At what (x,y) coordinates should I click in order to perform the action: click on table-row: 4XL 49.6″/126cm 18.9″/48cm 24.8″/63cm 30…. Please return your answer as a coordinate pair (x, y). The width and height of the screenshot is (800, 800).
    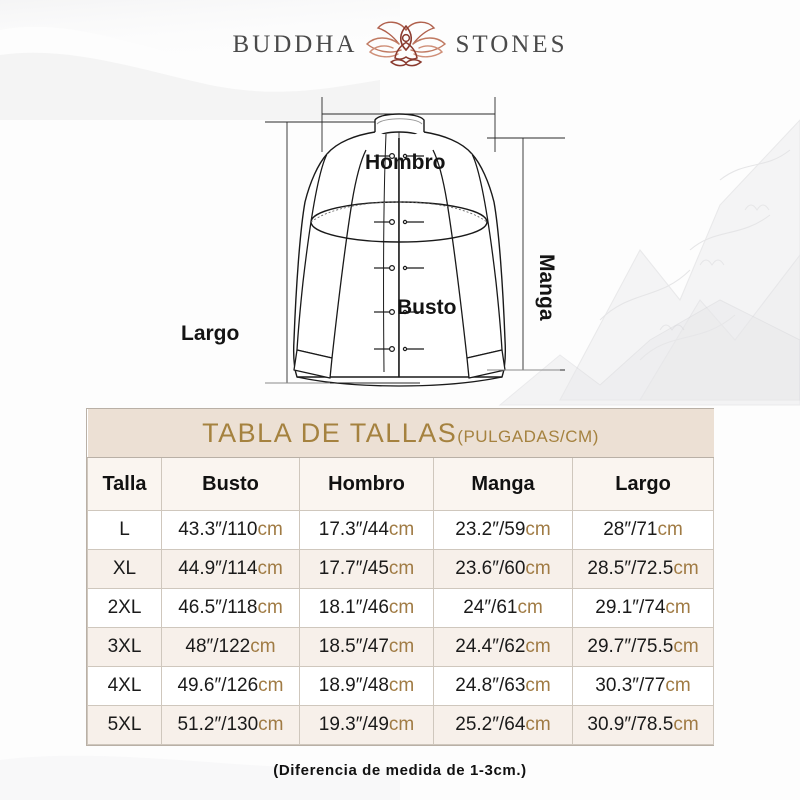
    Looking at the image, I should click on (401, 686).